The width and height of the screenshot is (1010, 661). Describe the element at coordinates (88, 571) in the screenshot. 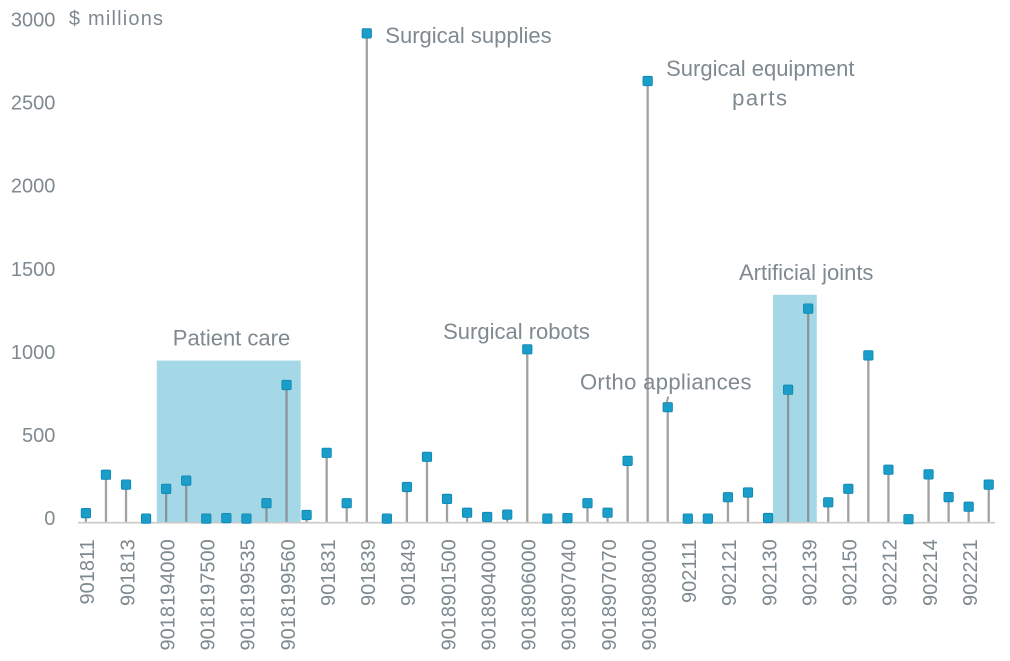

I see `svg-text: 901811` at that location.